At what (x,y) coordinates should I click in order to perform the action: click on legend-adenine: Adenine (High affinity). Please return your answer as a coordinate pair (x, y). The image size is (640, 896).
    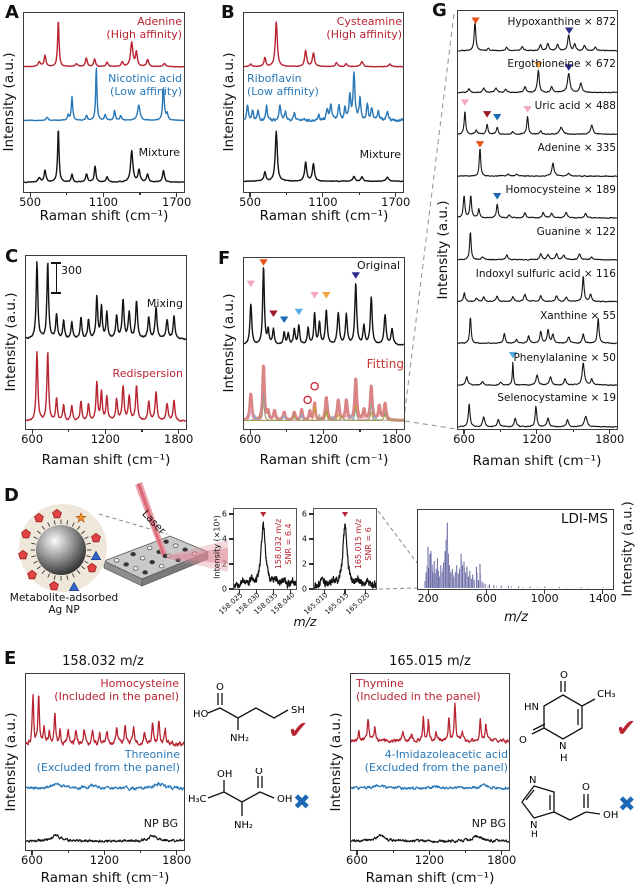
    Looking at the image, I should click on (144, 28).